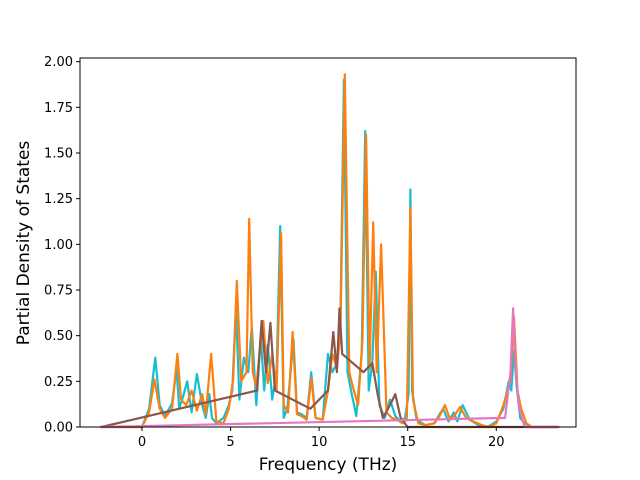  Describe the element at coordinates (407, 442) in the screenshot. I see `x-tick-label: 15` at that location.